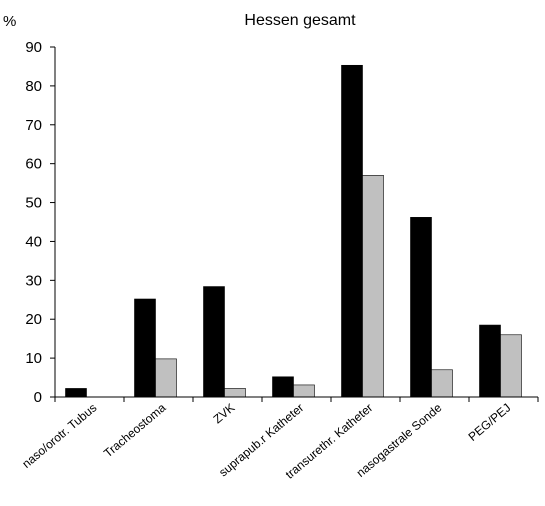  What do you see at coordinates (296, 399) in the screenshot?
I see `x-axis-ticks` at bounding box center [296, 399].